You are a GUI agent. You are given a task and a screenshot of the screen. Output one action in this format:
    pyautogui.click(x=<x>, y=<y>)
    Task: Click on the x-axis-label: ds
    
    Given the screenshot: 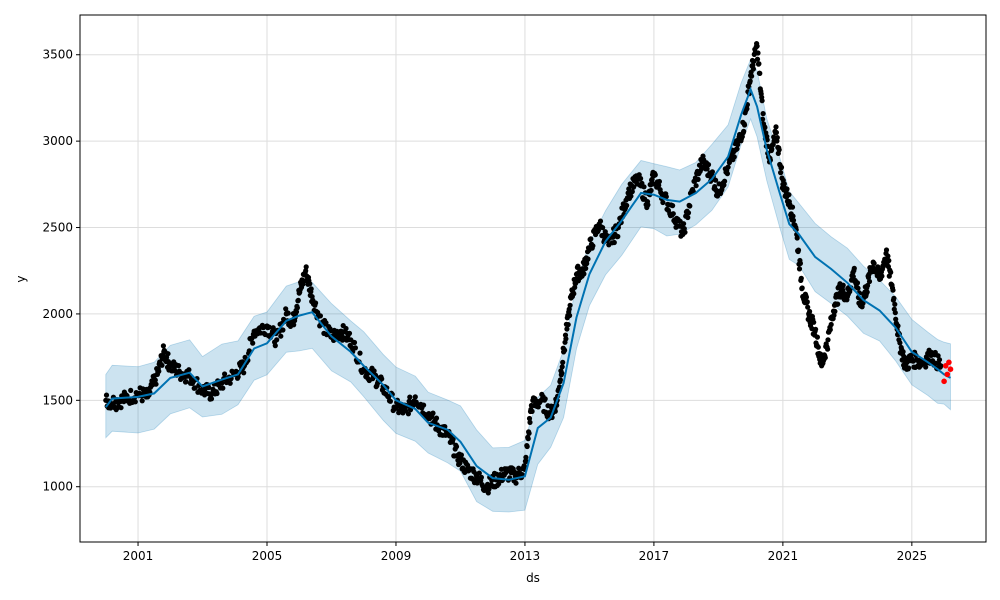 What is the action you would take?
    pyautogui.click(x=533, y=578)
    